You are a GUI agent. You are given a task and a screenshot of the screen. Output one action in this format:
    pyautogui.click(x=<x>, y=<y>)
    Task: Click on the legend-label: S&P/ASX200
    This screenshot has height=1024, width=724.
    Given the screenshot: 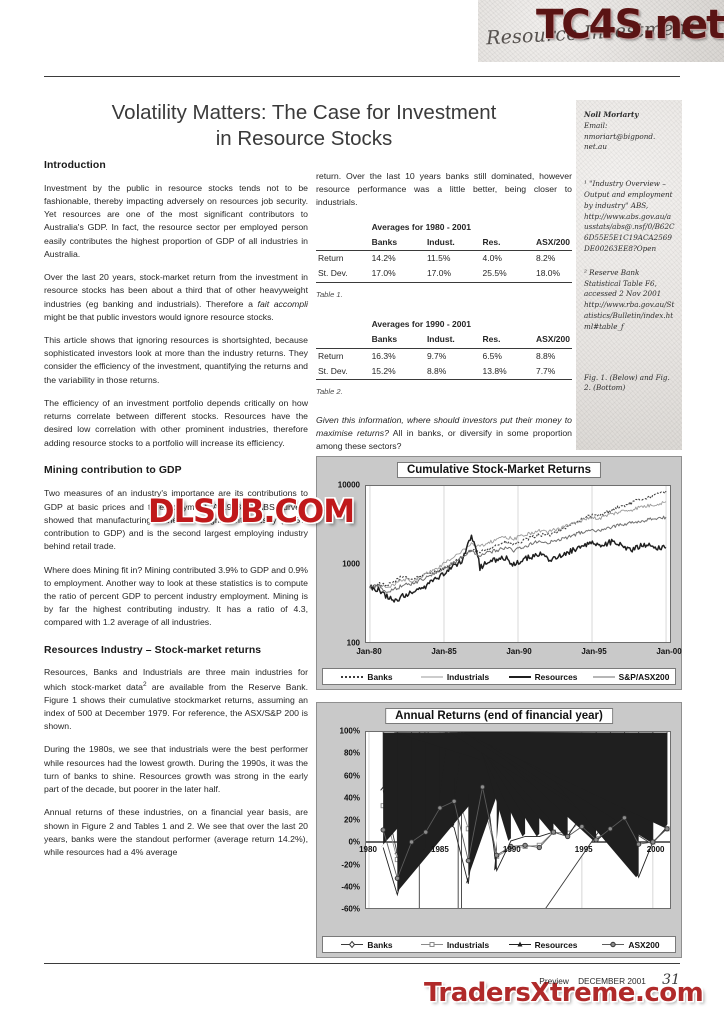 What is the action you would take?
    pyautogui.click(x=644, y=676)
    